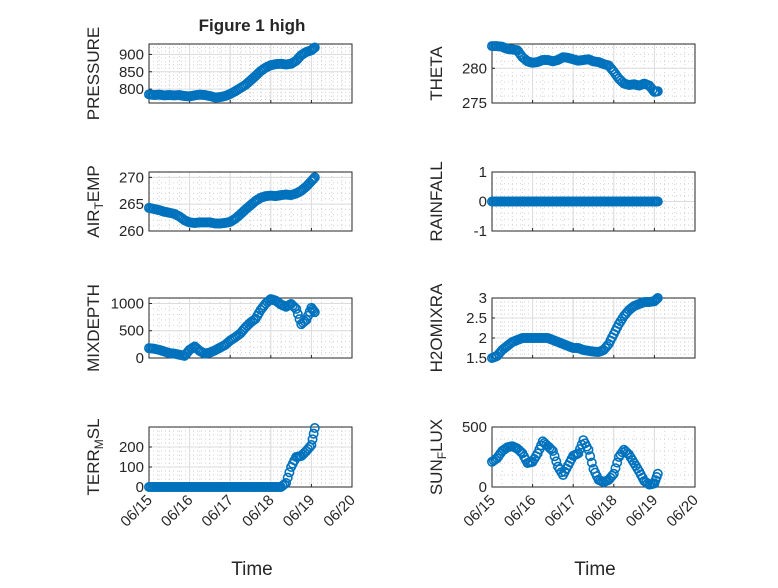  Describe the element at coordinates (93, 328) in the screenshot. I see `y-axis-label: MIXDEPTH` at that location.